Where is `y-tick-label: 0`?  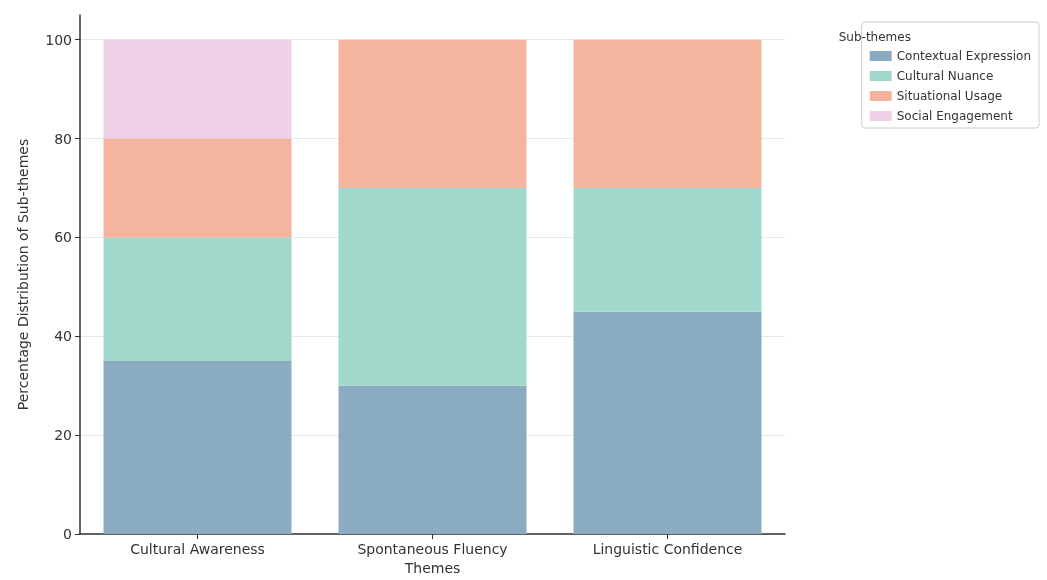
y-tick-label: 0 is located at coordinates (67, 534).